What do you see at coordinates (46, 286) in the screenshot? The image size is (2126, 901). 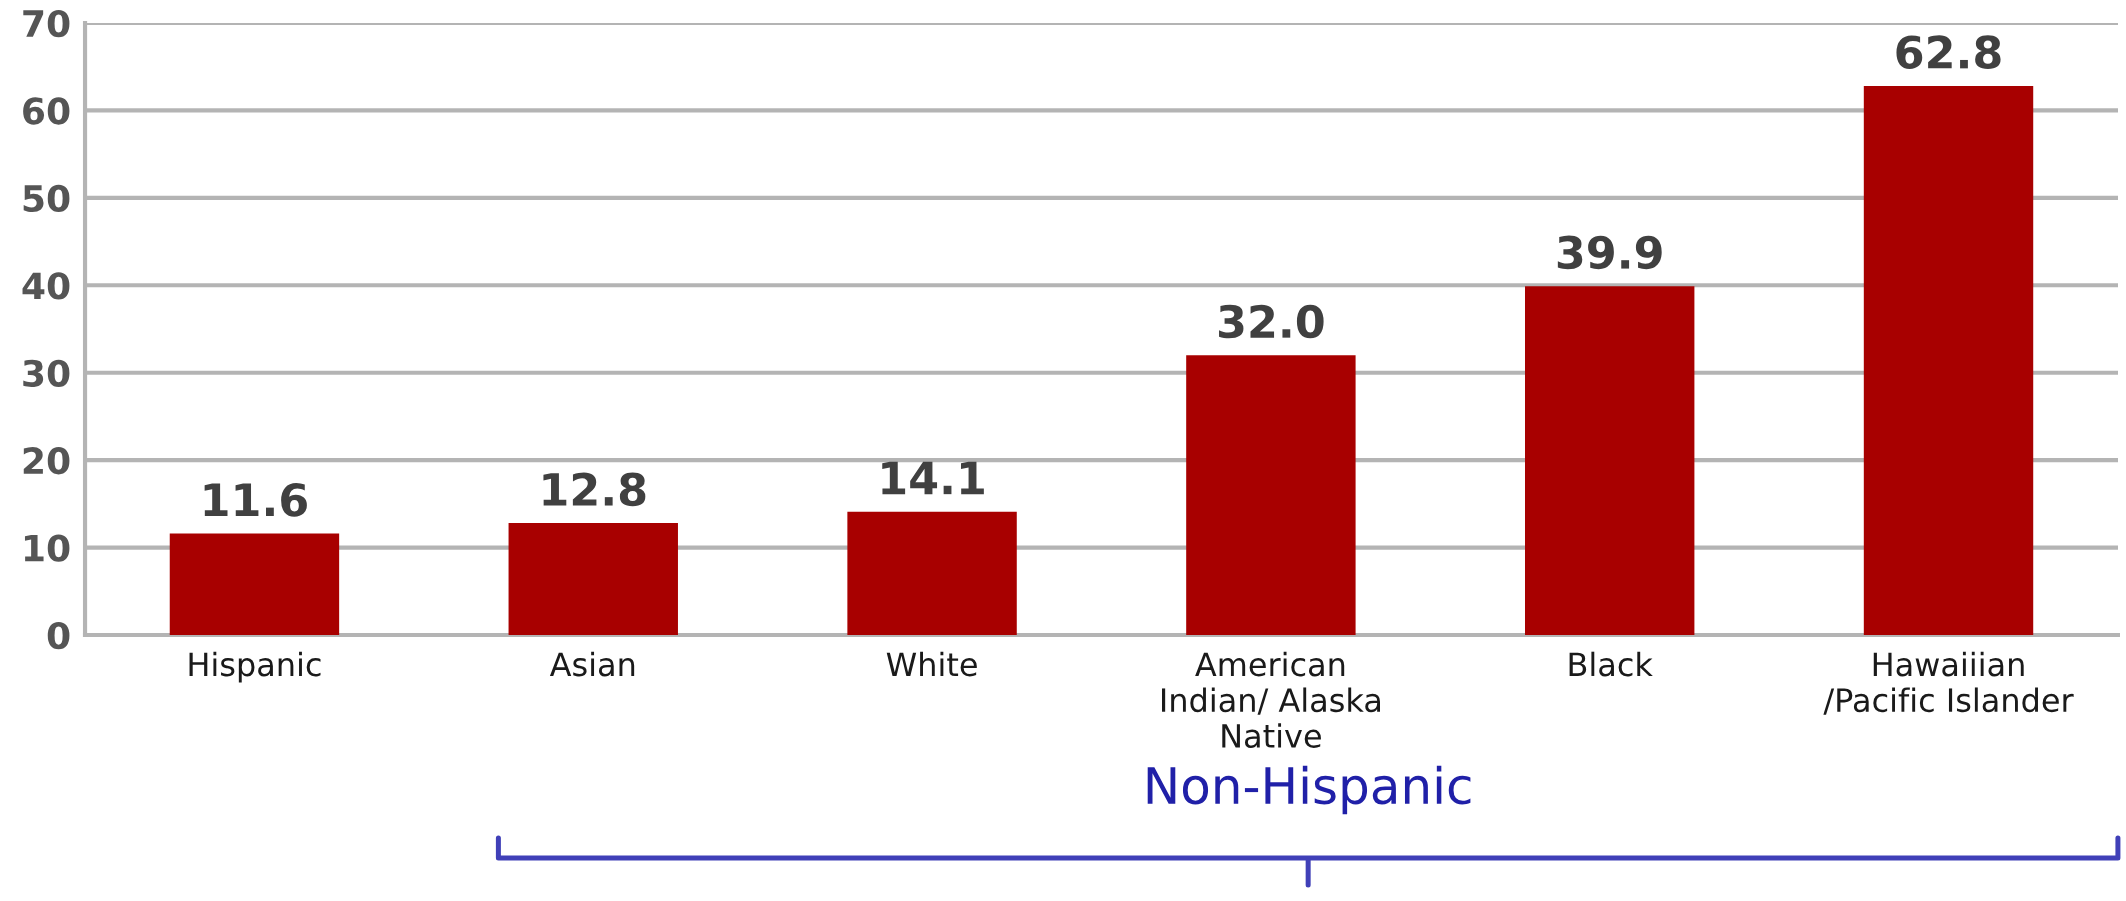 I see `y-tick-label: 40` at bounding box center [46, 286].